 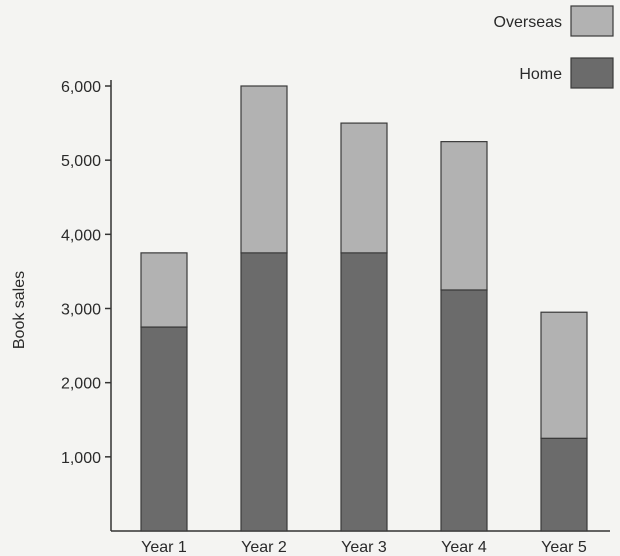 What do you see at coordinates (81, 458) in the screenshot?
I see `y-tick-label: 1,000` at bounding box center [81, 458].